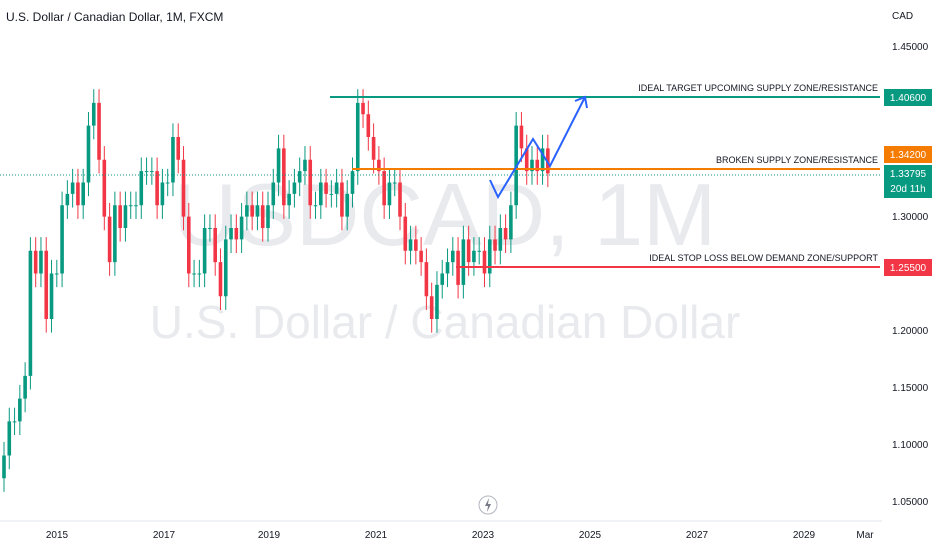 This screenshot has height=555, width=932. I want to click on lightning-icon, so click(488, 505).